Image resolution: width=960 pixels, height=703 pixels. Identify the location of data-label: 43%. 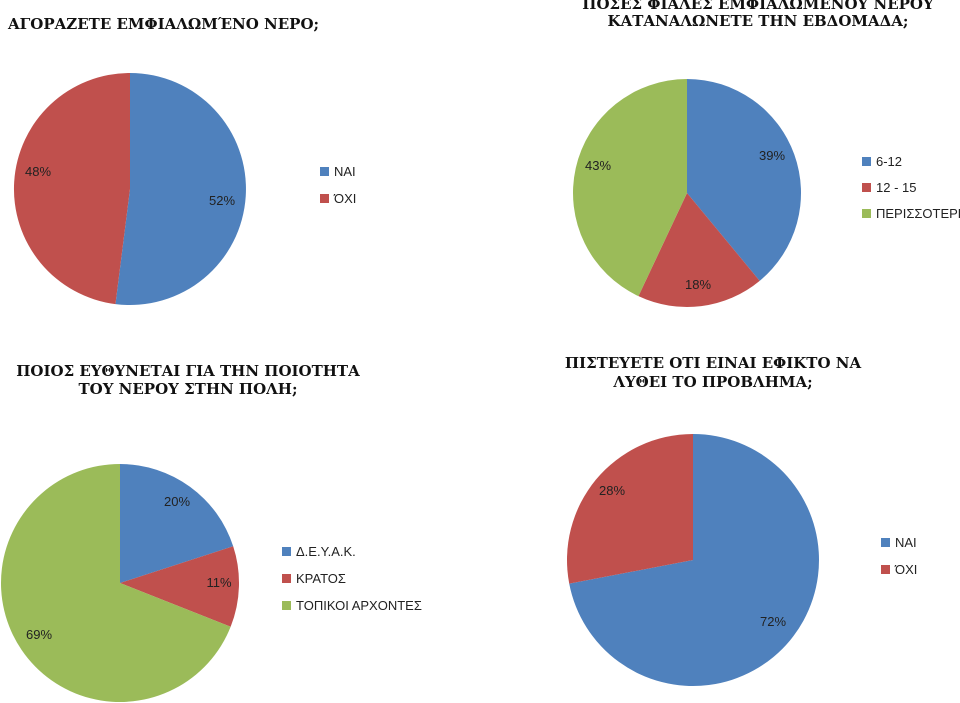
(598, 165).